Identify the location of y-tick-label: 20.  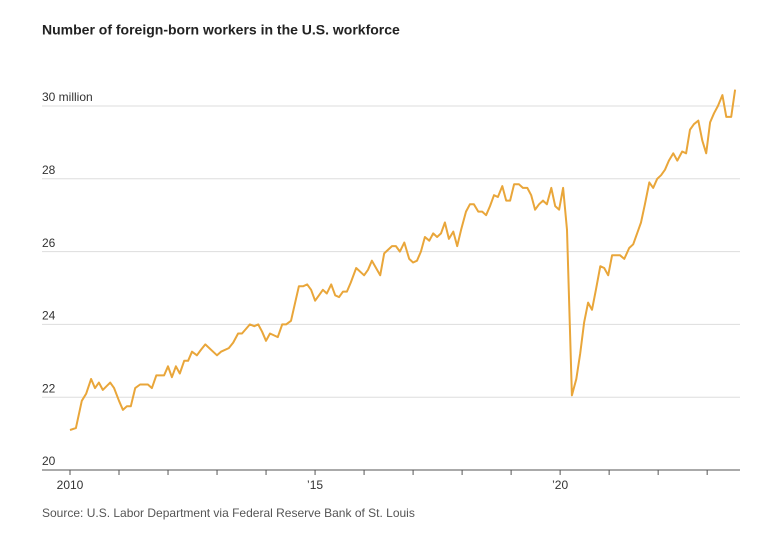
(49, 461).